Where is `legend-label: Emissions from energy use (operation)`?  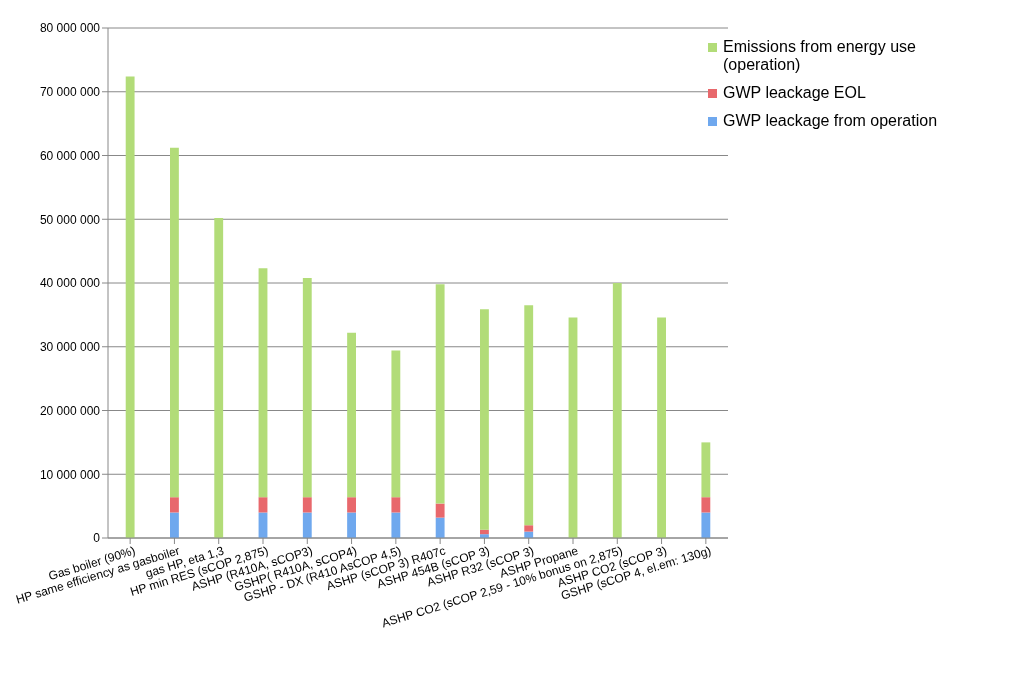 legend-label: Emissions from energy use (operation) is located at coordinates (820, 56).